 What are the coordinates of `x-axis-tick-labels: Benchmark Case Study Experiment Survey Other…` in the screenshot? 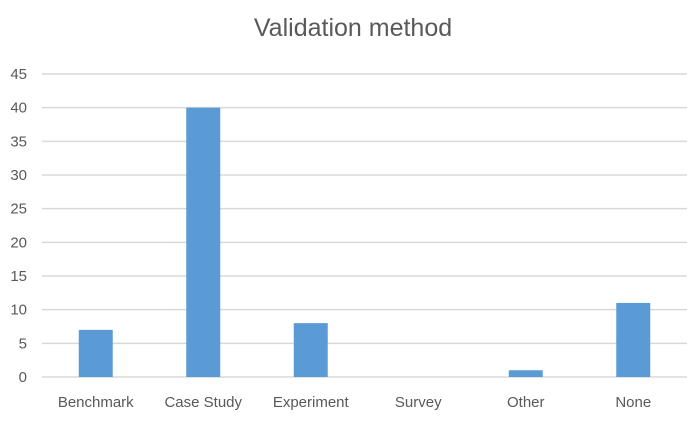 It's located at (354, 402).